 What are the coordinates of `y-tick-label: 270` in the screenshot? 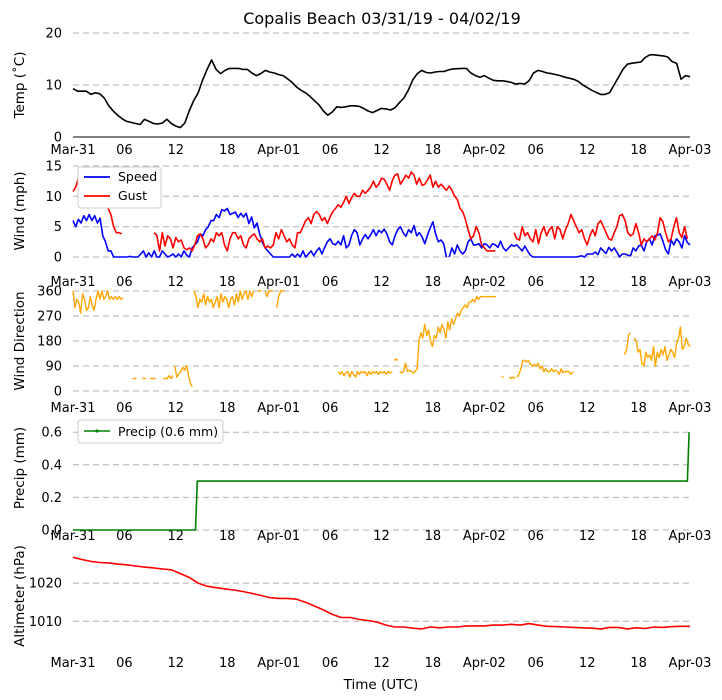 It's located at (49, 317).